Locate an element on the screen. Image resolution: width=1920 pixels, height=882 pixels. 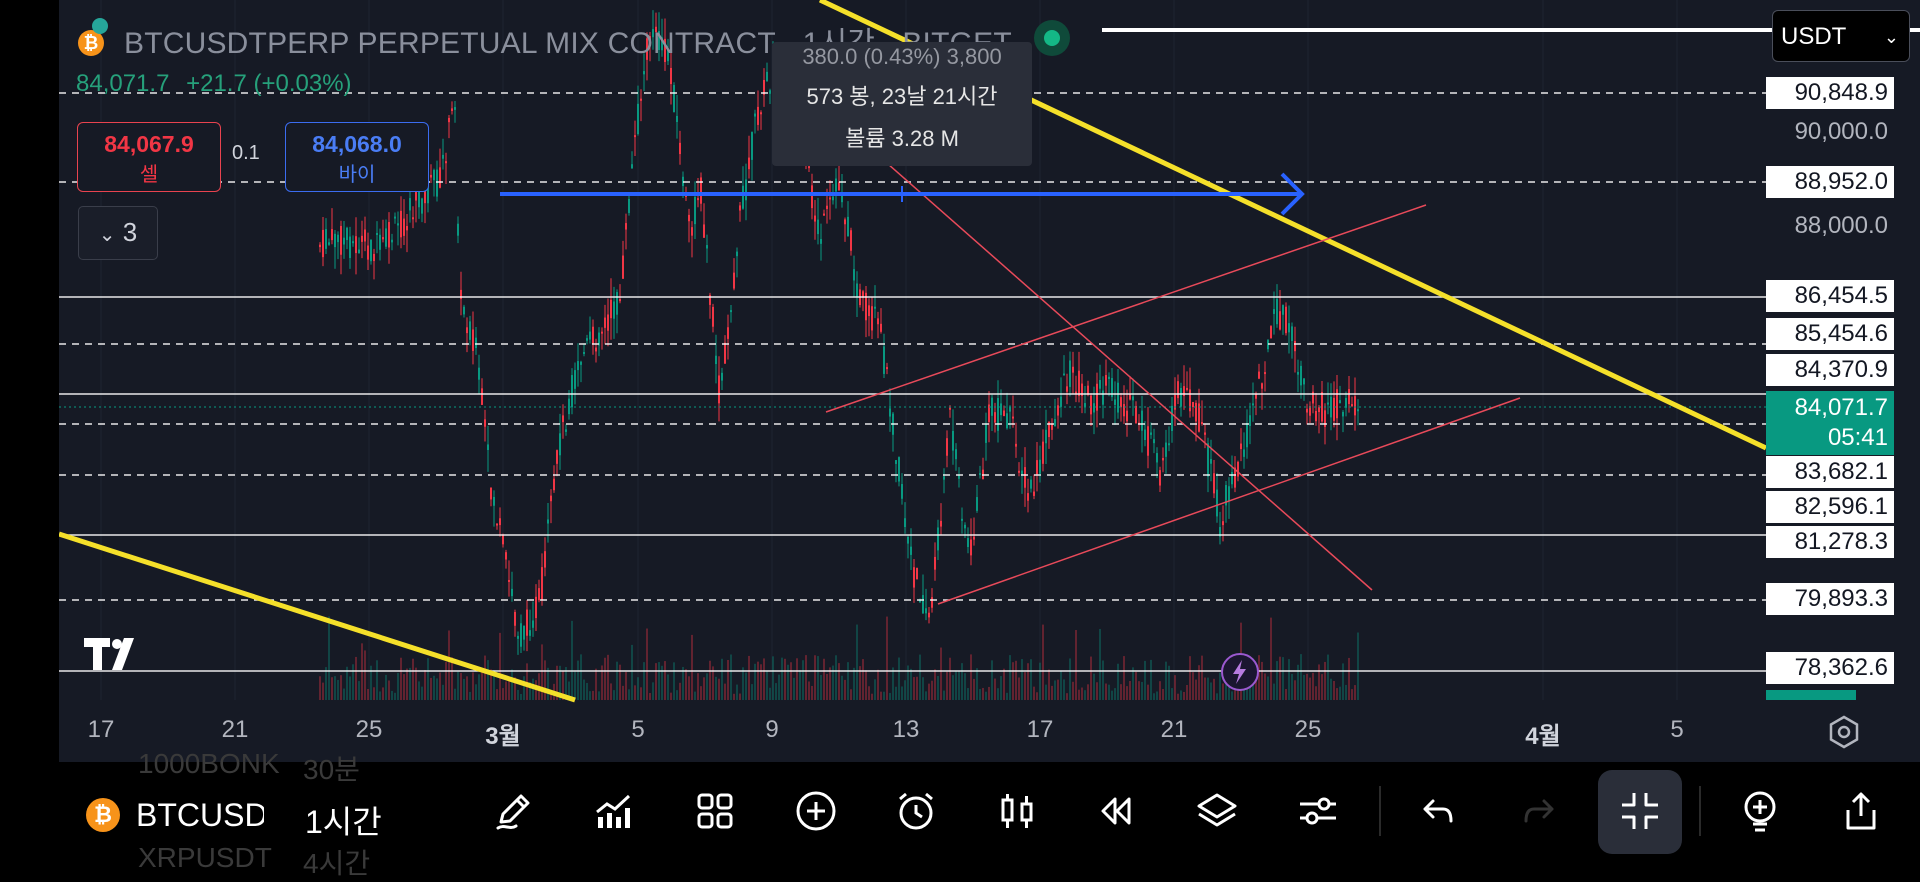
indicator-count: 3 is located at coordinates (130, 232).